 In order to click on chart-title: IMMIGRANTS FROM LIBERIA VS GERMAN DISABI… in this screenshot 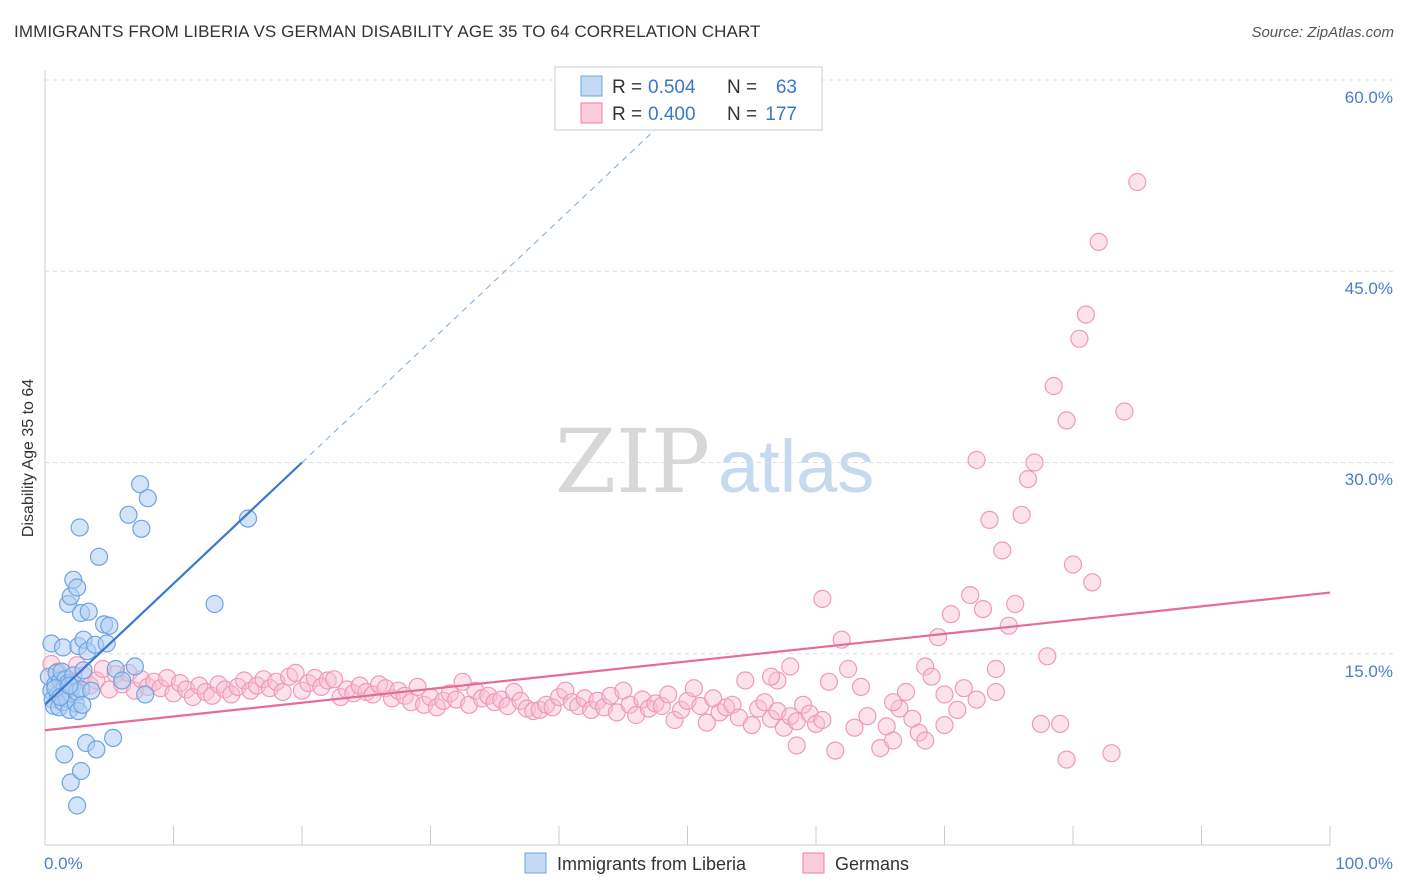, I will do `click(387, 31)`.